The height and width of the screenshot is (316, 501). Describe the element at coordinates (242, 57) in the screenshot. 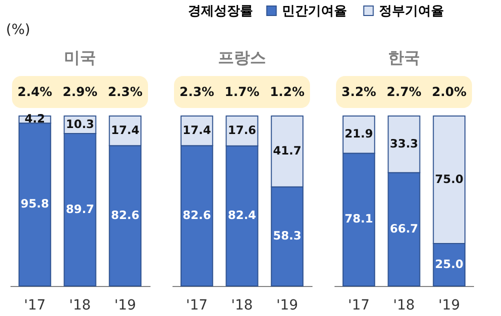

I see `chart-title: 프랑스` at that location.